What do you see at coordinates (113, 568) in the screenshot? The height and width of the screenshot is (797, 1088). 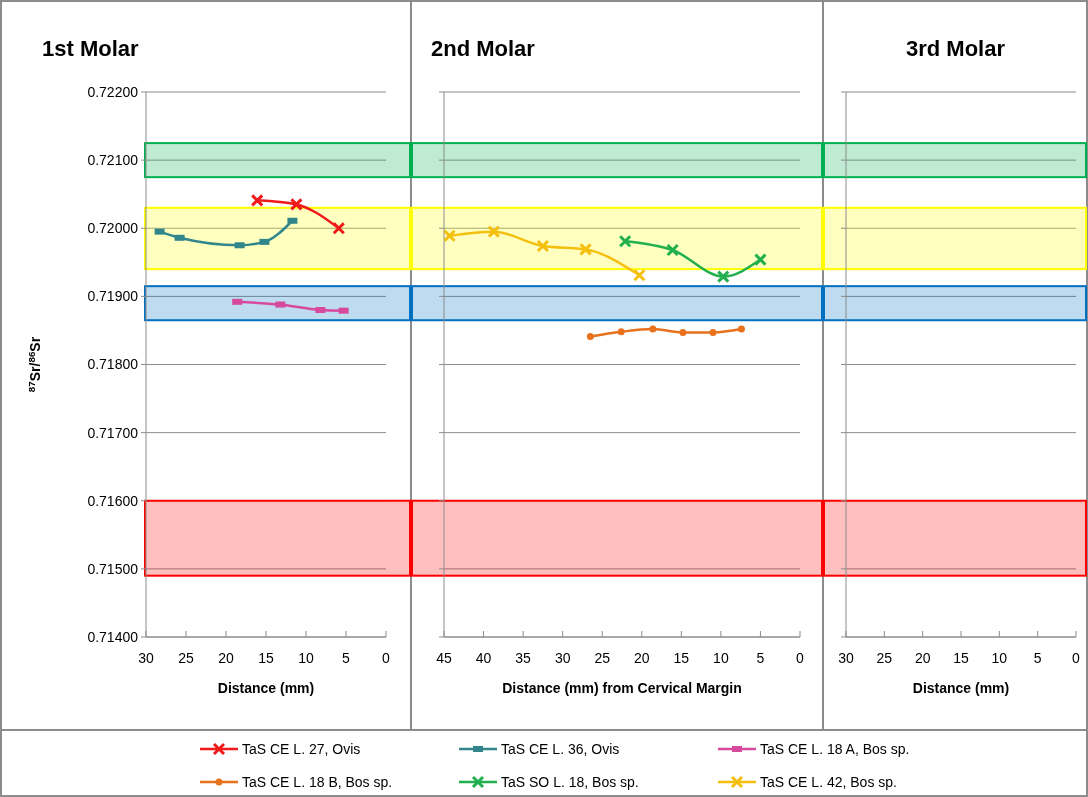 I see `y-tick-label: 0.71500` at bounding box center [113, 568].